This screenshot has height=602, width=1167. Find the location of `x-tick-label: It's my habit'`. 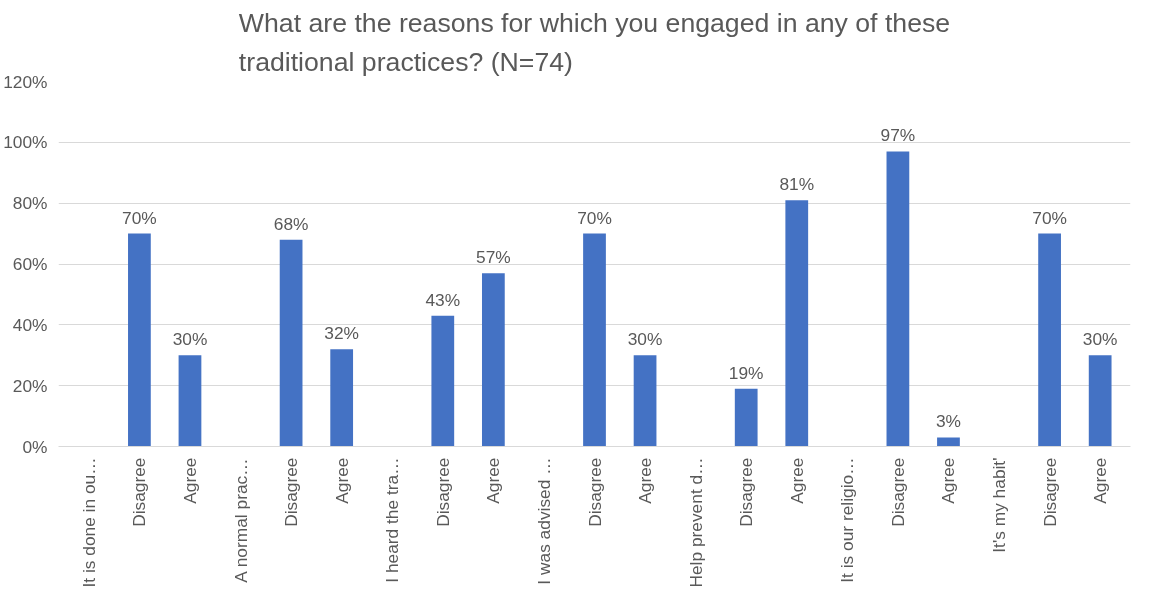

x-tick-label: It's my habit' is located at coordinates (999, 505).